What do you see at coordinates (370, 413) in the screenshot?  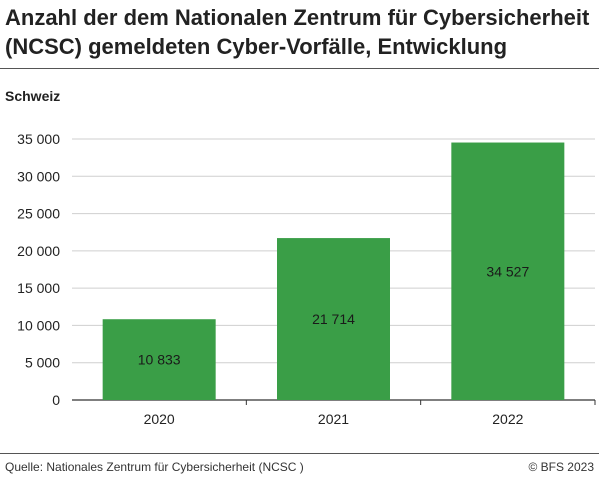 I see `x-axis-ticks: 2020 2021 2022` at bounding box center [370, 413].